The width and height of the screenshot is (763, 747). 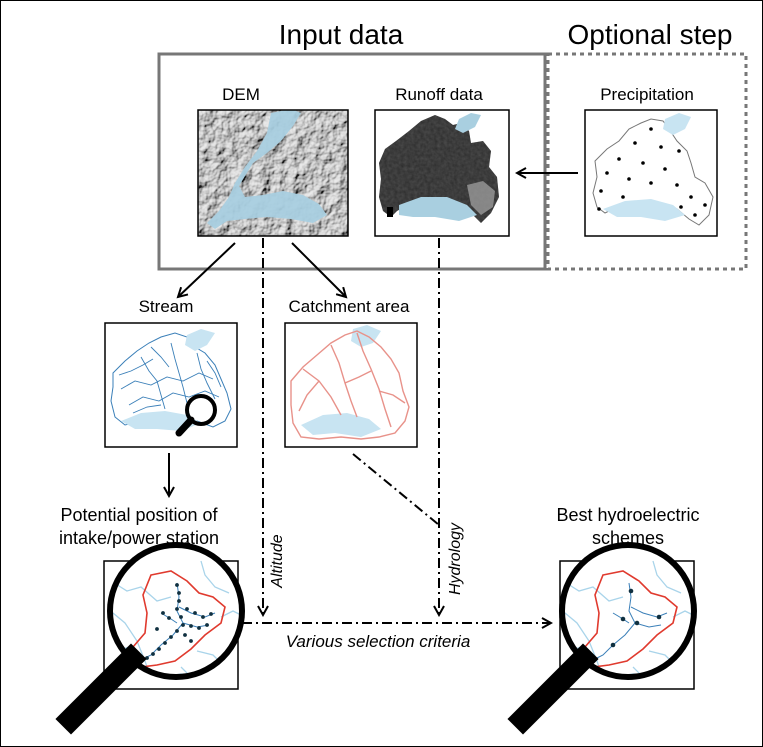 What do you see at coordinates (318, 269) in the screenshot?
I see `dem-to-catchment-arrow` at bounding box center [318, 269].